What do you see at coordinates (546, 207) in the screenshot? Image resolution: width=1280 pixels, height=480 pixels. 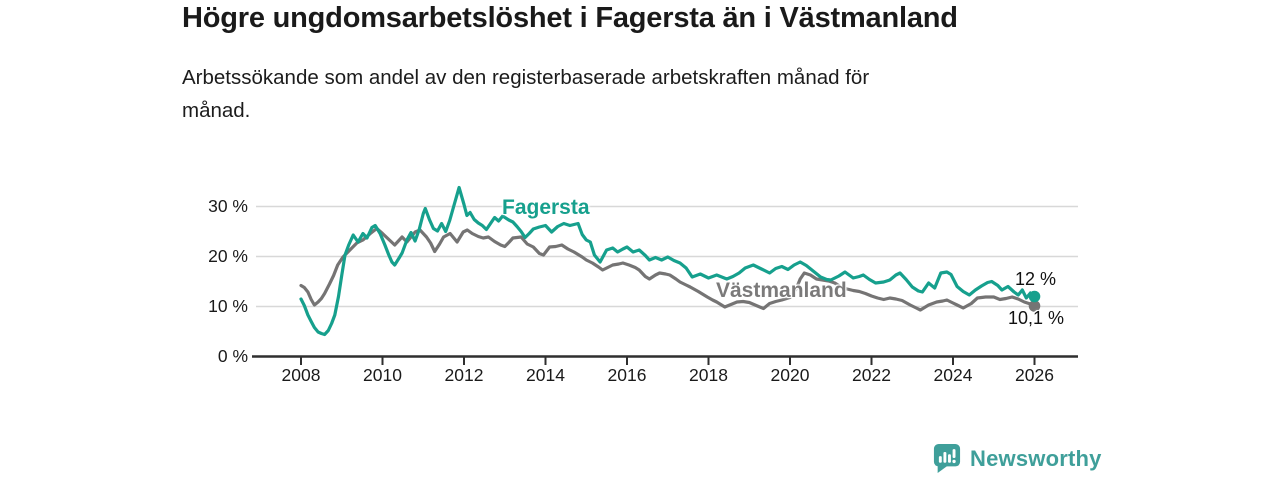 I see `series-label-fagersta: Fagersta` at bounding box center [546, 207].